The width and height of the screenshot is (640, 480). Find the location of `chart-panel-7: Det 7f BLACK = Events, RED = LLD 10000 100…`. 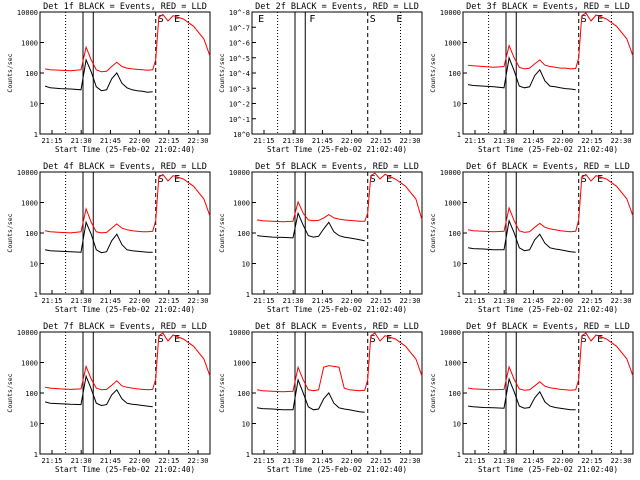

chart-panel-7: Det 7f BLACK = Events, RED = LLD 10000 100… is located at coordinates (108, 398).